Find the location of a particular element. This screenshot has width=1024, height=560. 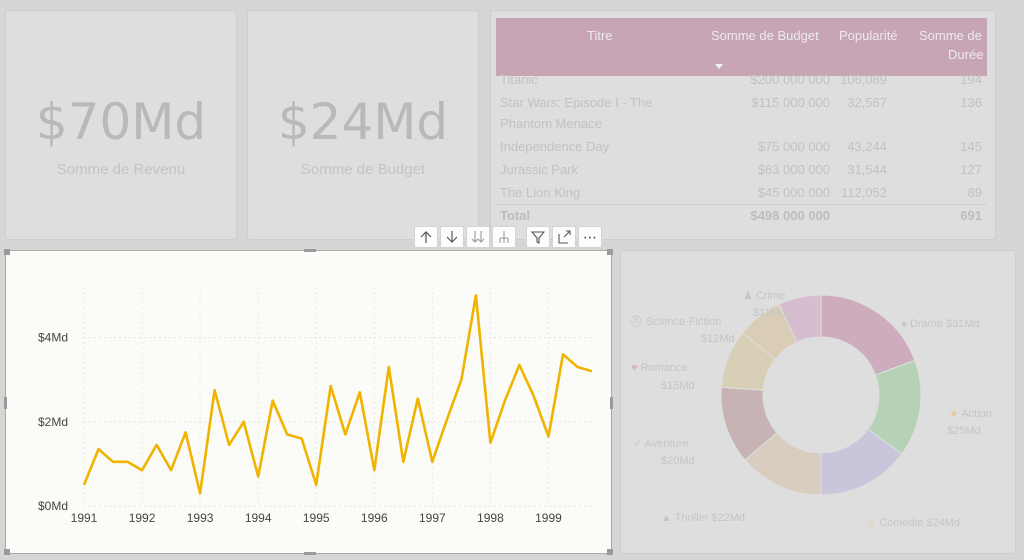

drill-up-button is located at coordinates (426, 237).